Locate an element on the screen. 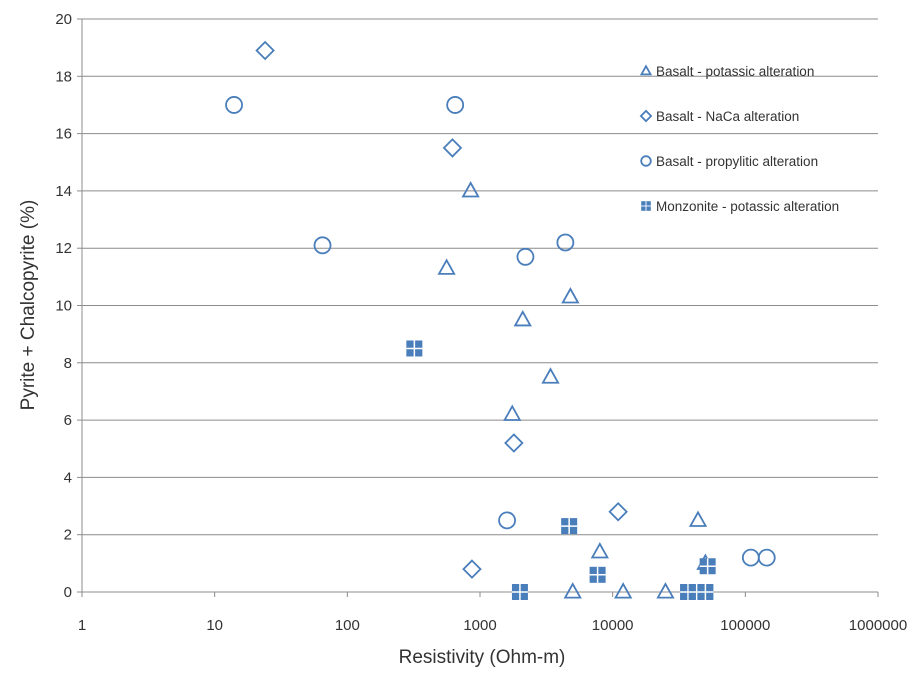 The width and height of the screenshot is (918, 675). x-tick-label: 1000 is located at coordinates (479, 625).